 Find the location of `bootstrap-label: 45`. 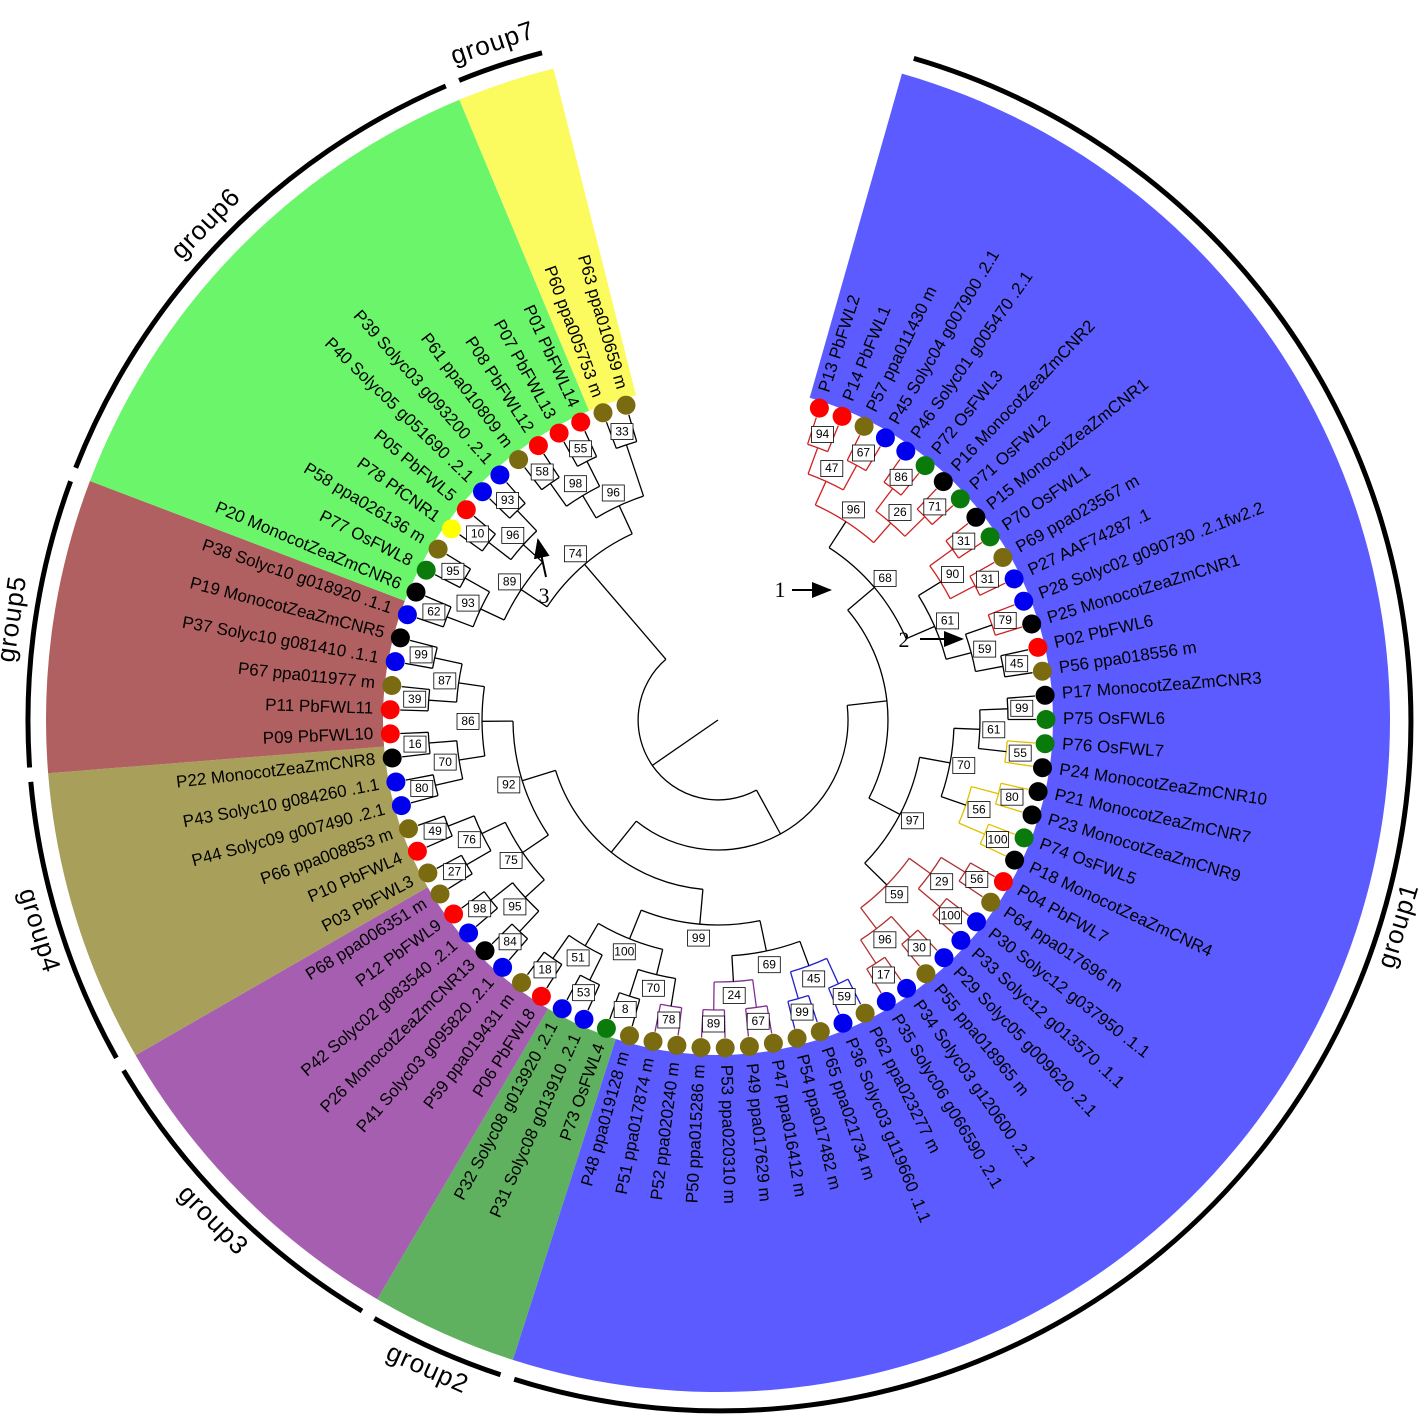

bootstrap-label: 45 is located at coordinates (1017, 664).